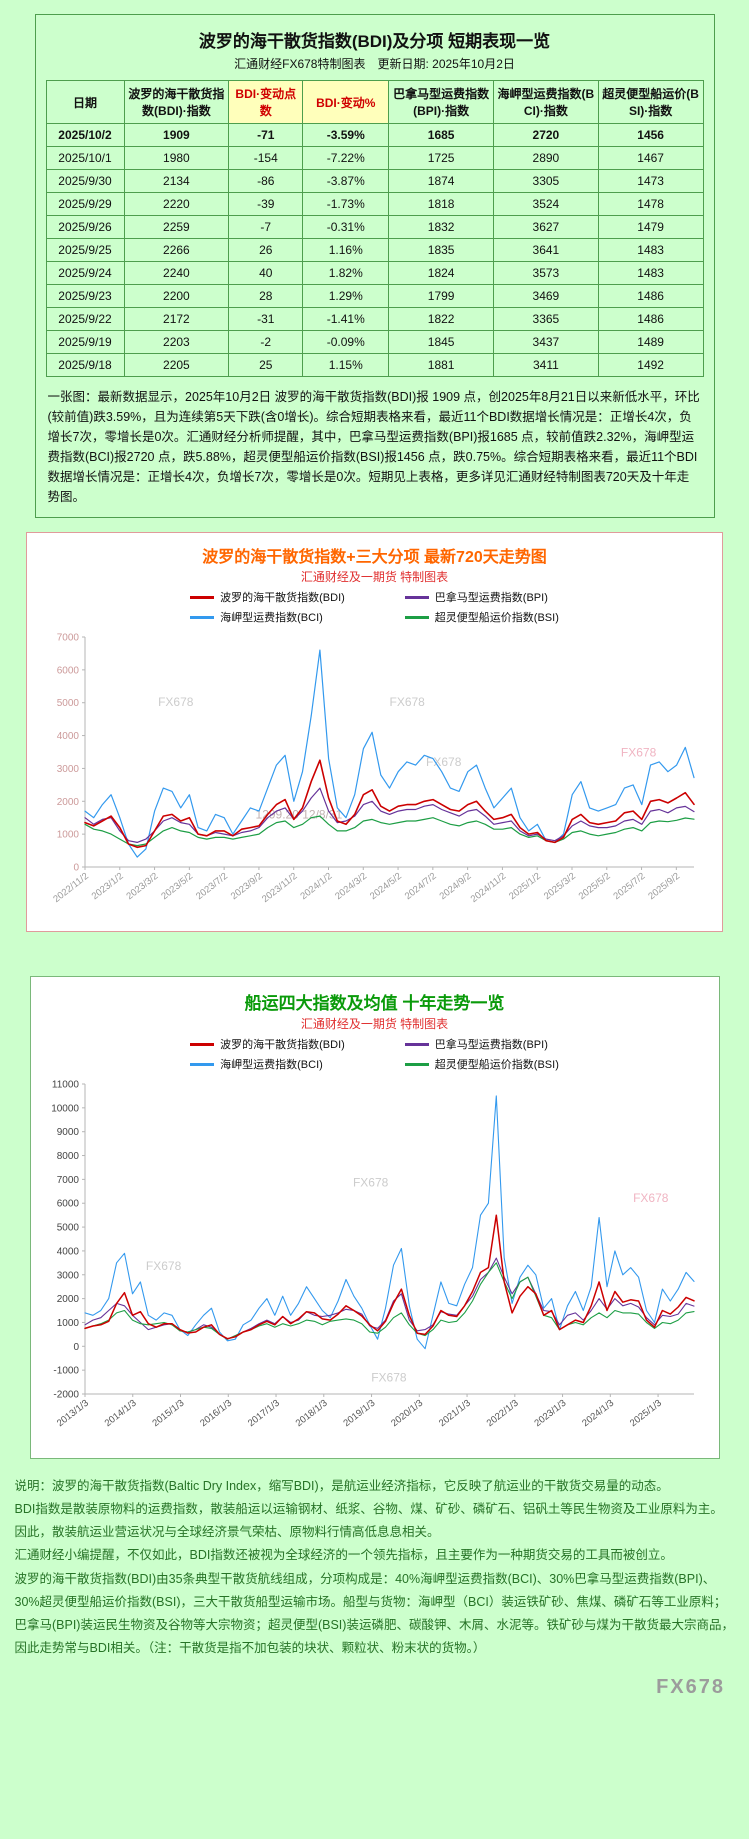 The width and height of the screenshot is (749, 1839). I want to click on svg-text: 2016/1/3, so click(216, 1413).